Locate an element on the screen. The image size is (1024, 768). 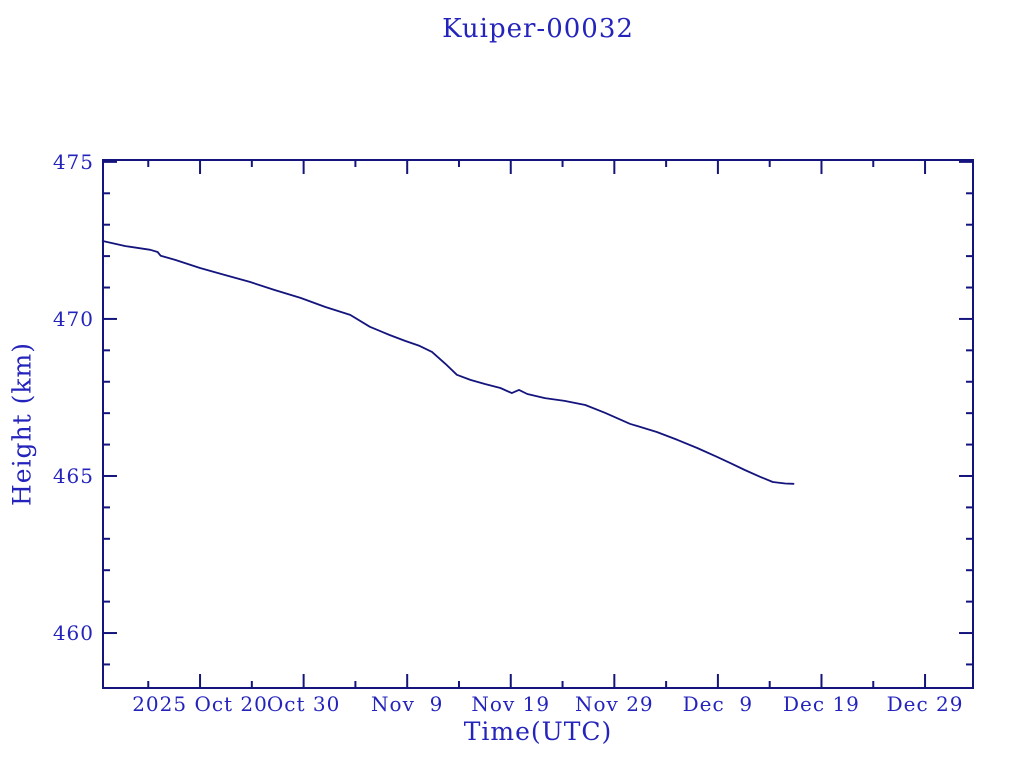
y-axis-label: Height (km) is located at coordinates (22, 424).